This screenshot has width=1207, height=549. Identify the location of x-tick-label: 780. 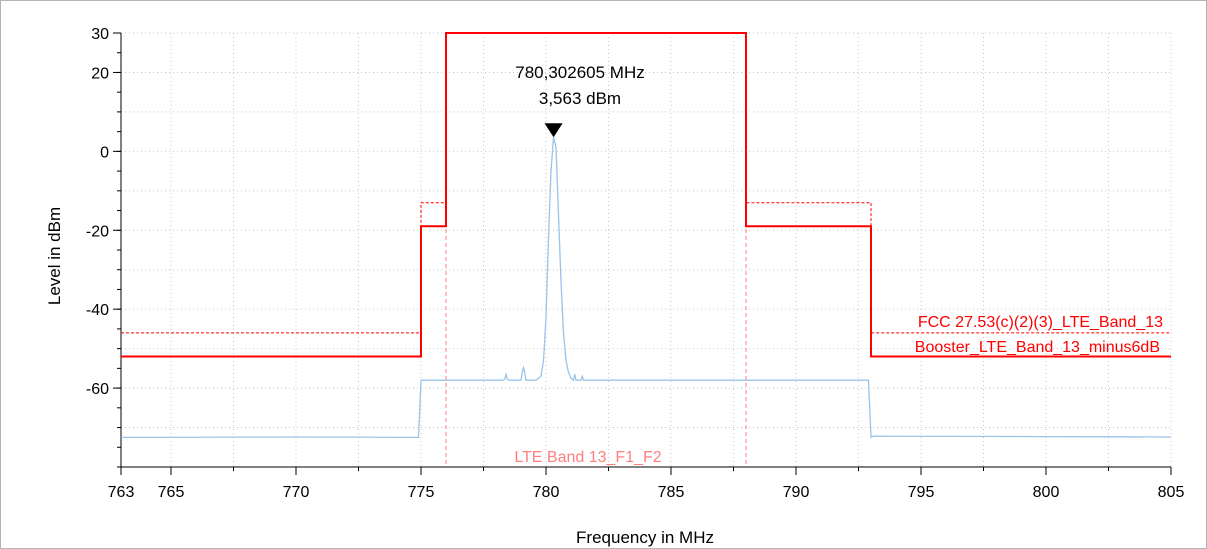
(546, 492).